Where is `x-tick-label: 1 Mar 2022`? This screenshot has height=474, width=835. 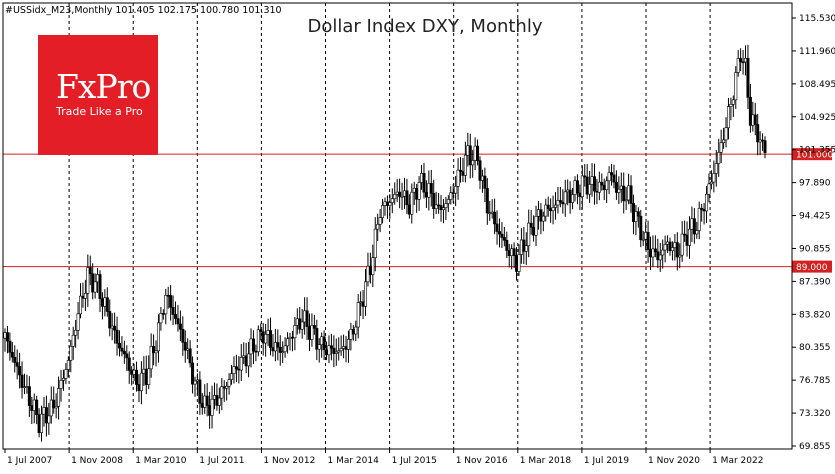
x-tick-label: 1 Mar 2022 is located at coordinates (737, 461).